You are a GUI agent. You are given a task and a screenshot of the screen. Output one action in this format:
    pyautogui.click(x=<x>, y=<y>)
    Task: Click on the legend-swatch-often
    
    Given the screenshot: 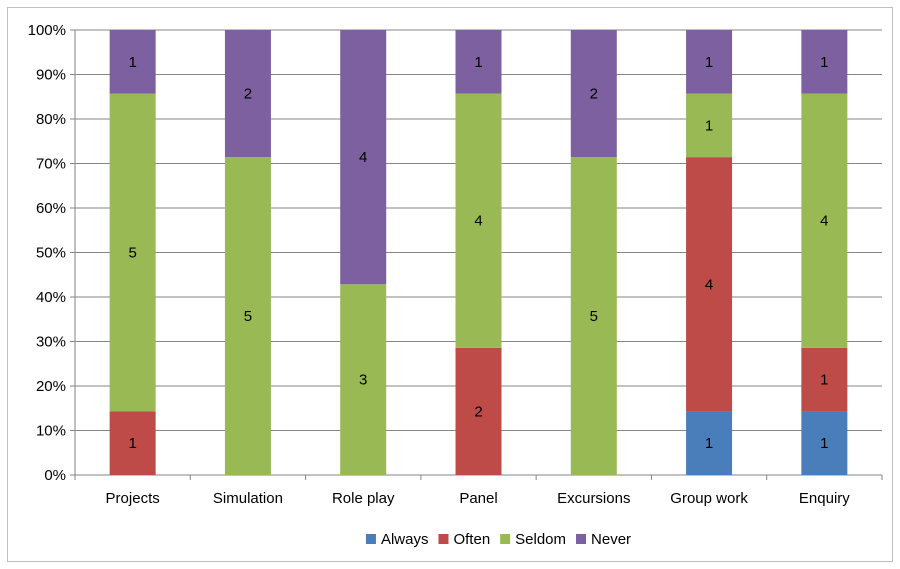 What is the action you would take?
    pyautogui.click(x=443, y=539)
    